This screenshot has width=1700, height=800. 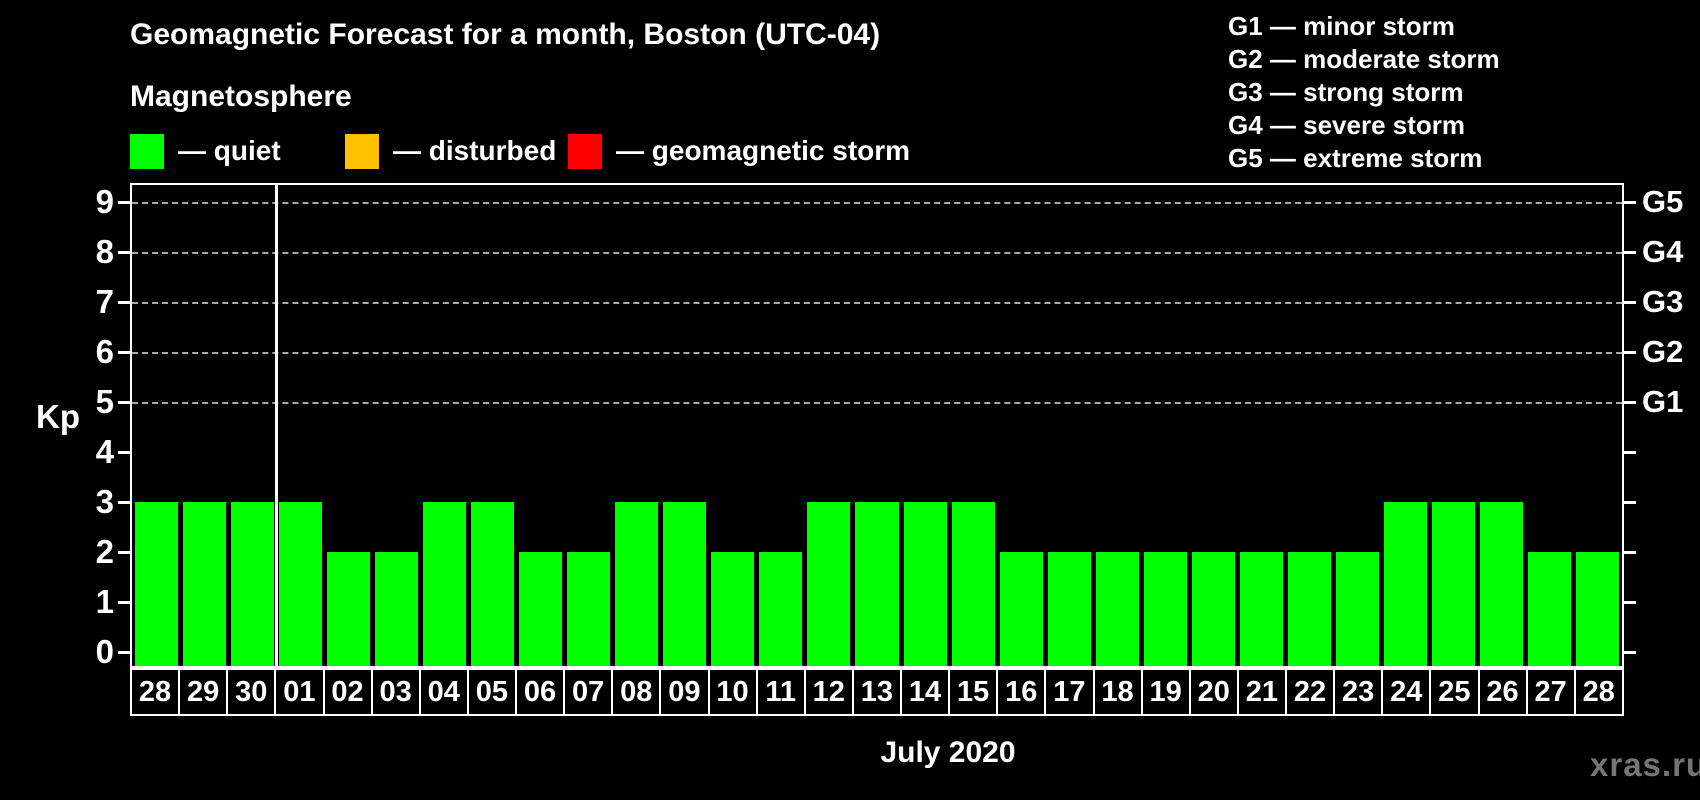 What do you see at coordinates (1454, 692) in the screenshot?
I see `day-label-cell: 25` at bounding box center [1454, 692].